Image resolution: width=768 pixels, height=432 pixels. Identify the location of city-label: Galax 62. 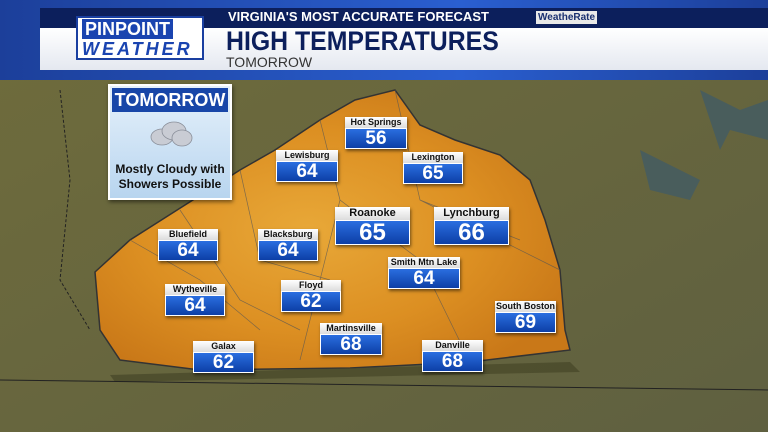
(223, 357).